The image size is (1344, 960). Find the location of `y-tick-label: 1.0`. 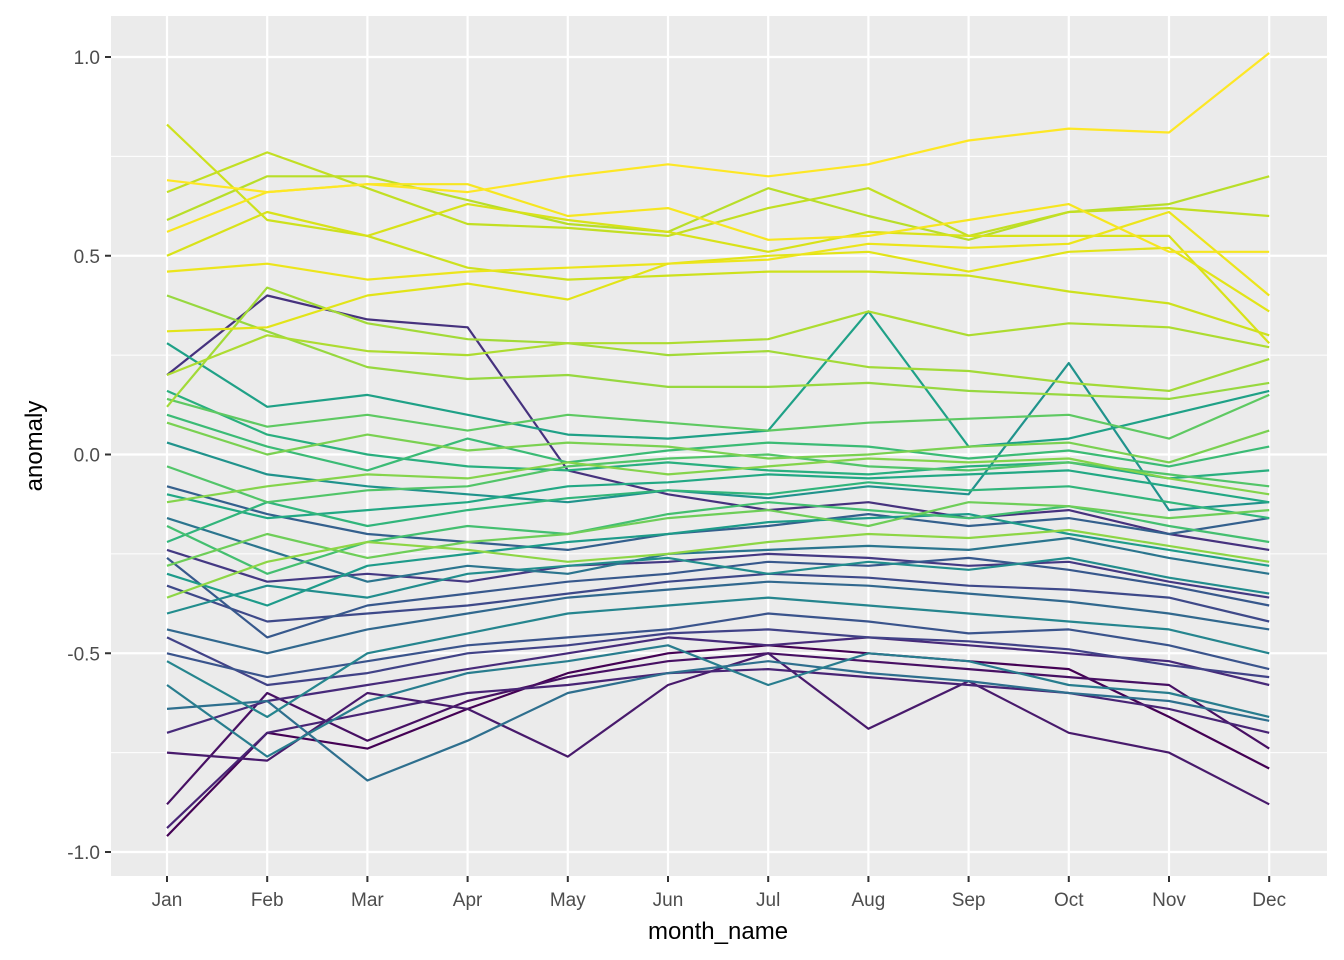

y-tick-label: 1.0 is located at coordinates (87, 58).